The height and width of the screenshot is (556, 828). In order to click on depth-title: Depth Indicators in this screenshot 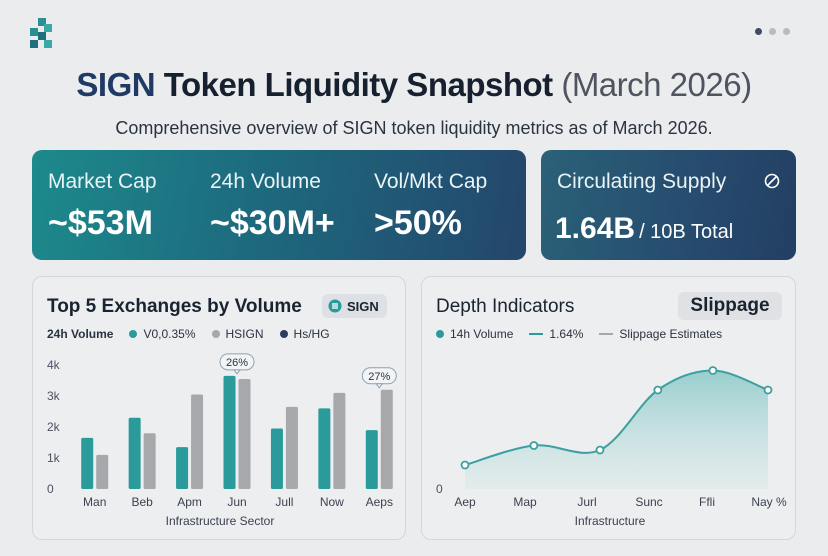, I will do `click(505, 306)`.